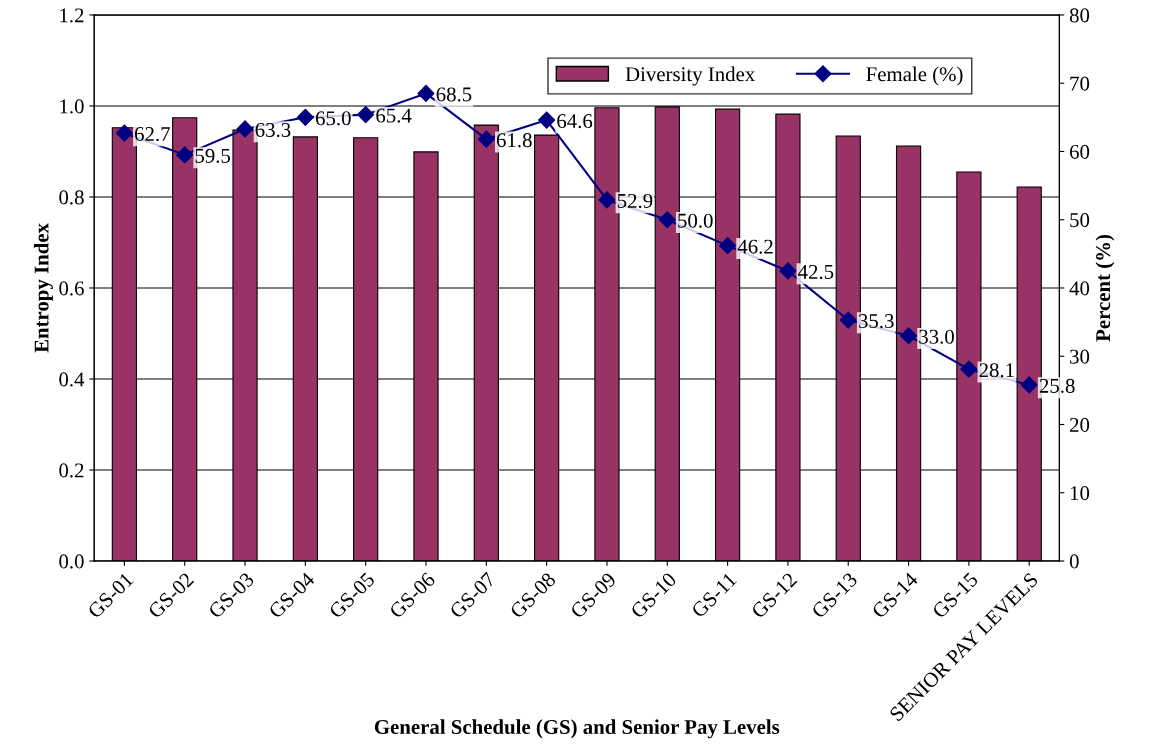  What do you see at coordinates (1074, 561) in the screenshot?
I see `y2-tick-label: 0` at bounding box center [1074, 561].